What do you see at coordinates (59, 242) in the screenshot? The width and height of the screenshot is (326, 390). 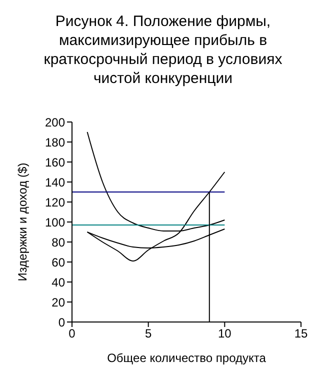 I see `y-tick-label: 80` at bounding box center [59, 242].